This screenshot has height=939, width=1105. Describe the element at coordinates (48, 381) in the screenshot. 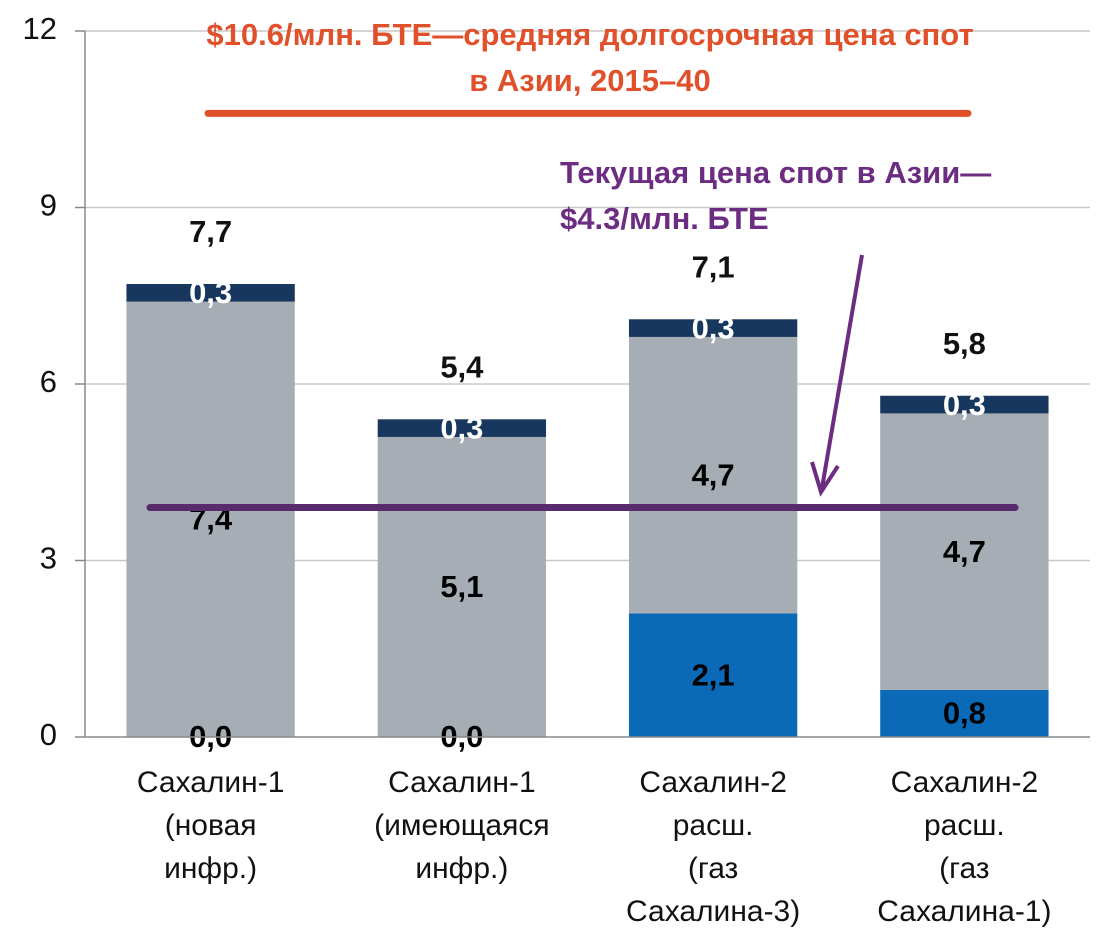

I see `y-tick-label: 6` at that location.